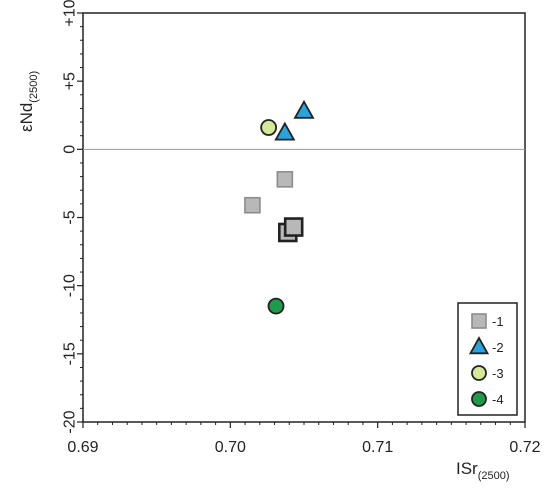 This screenshot has height=489, width=550. Describe the element at coordinates (483, 470) in the screenshot. I see `x-axis-title: ISr(2500)` at that location.